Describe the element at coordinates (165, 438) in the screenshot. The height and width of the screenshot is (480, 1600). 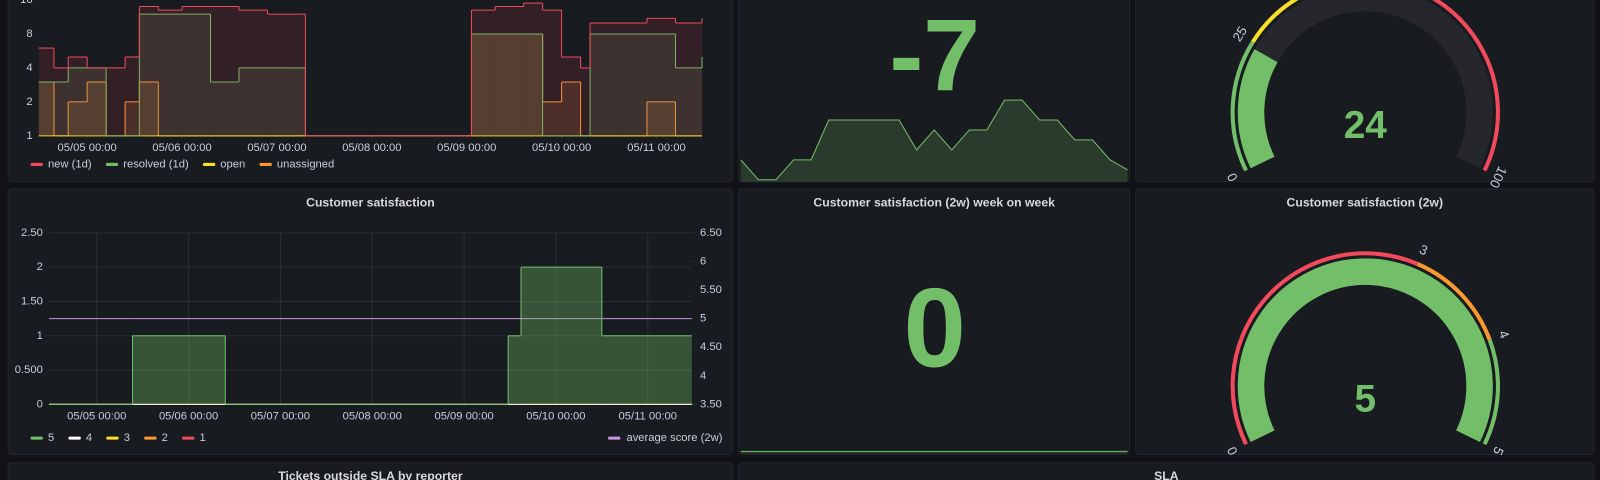
I see `legend-label: 2` at that location.